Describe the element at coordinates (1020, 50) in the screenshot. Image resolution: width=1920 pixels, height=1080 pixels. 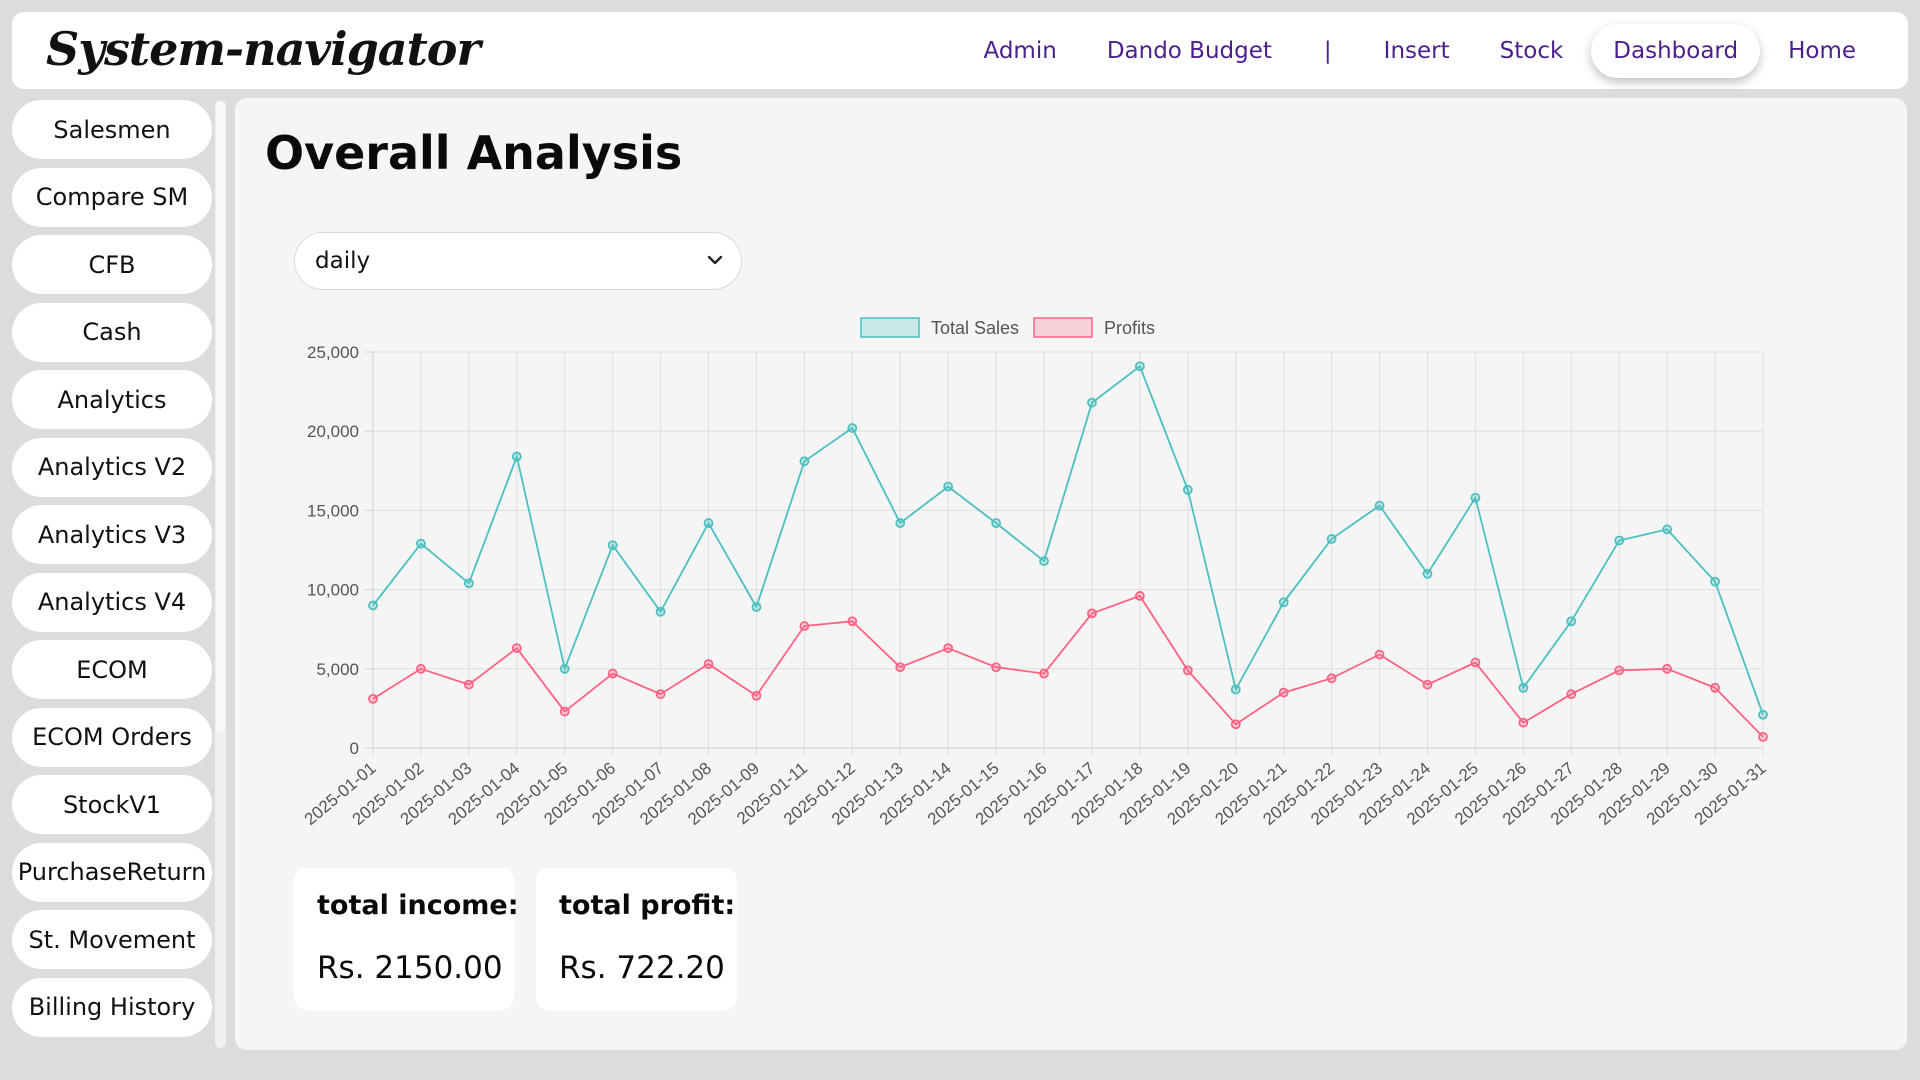
I see `nav-admin: Admin` at that location.